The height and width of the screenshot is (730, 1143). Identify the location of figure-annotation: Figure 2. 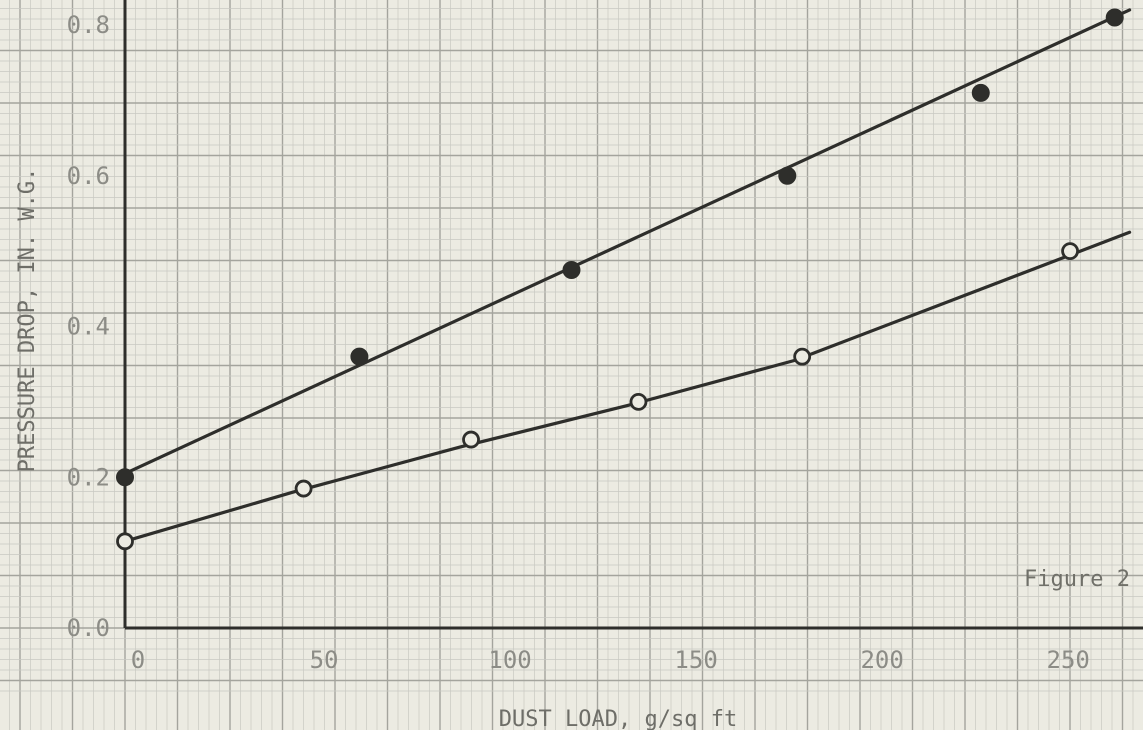
(1077, 579).